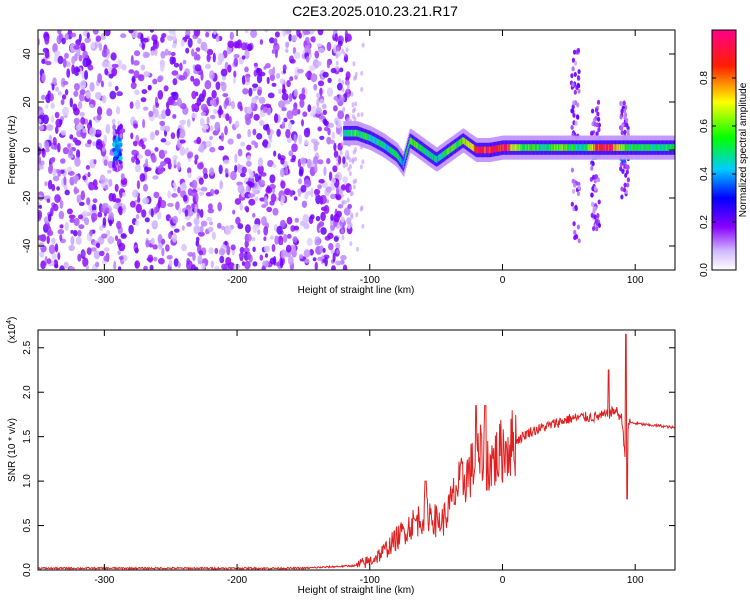  Describe the element at coordinates (104, 580) in the screenshot. I see `snr-xtick-label: -300` at that location.